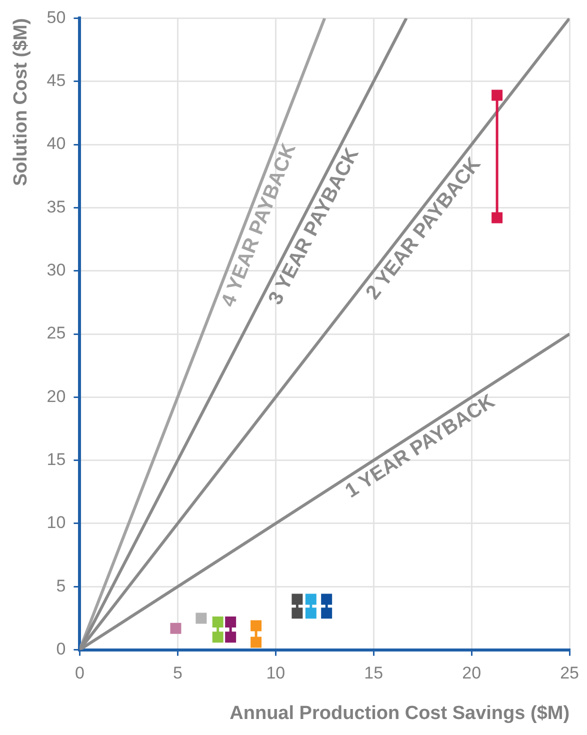  I want to click on x-tick-label: 5, so click(177, 673).